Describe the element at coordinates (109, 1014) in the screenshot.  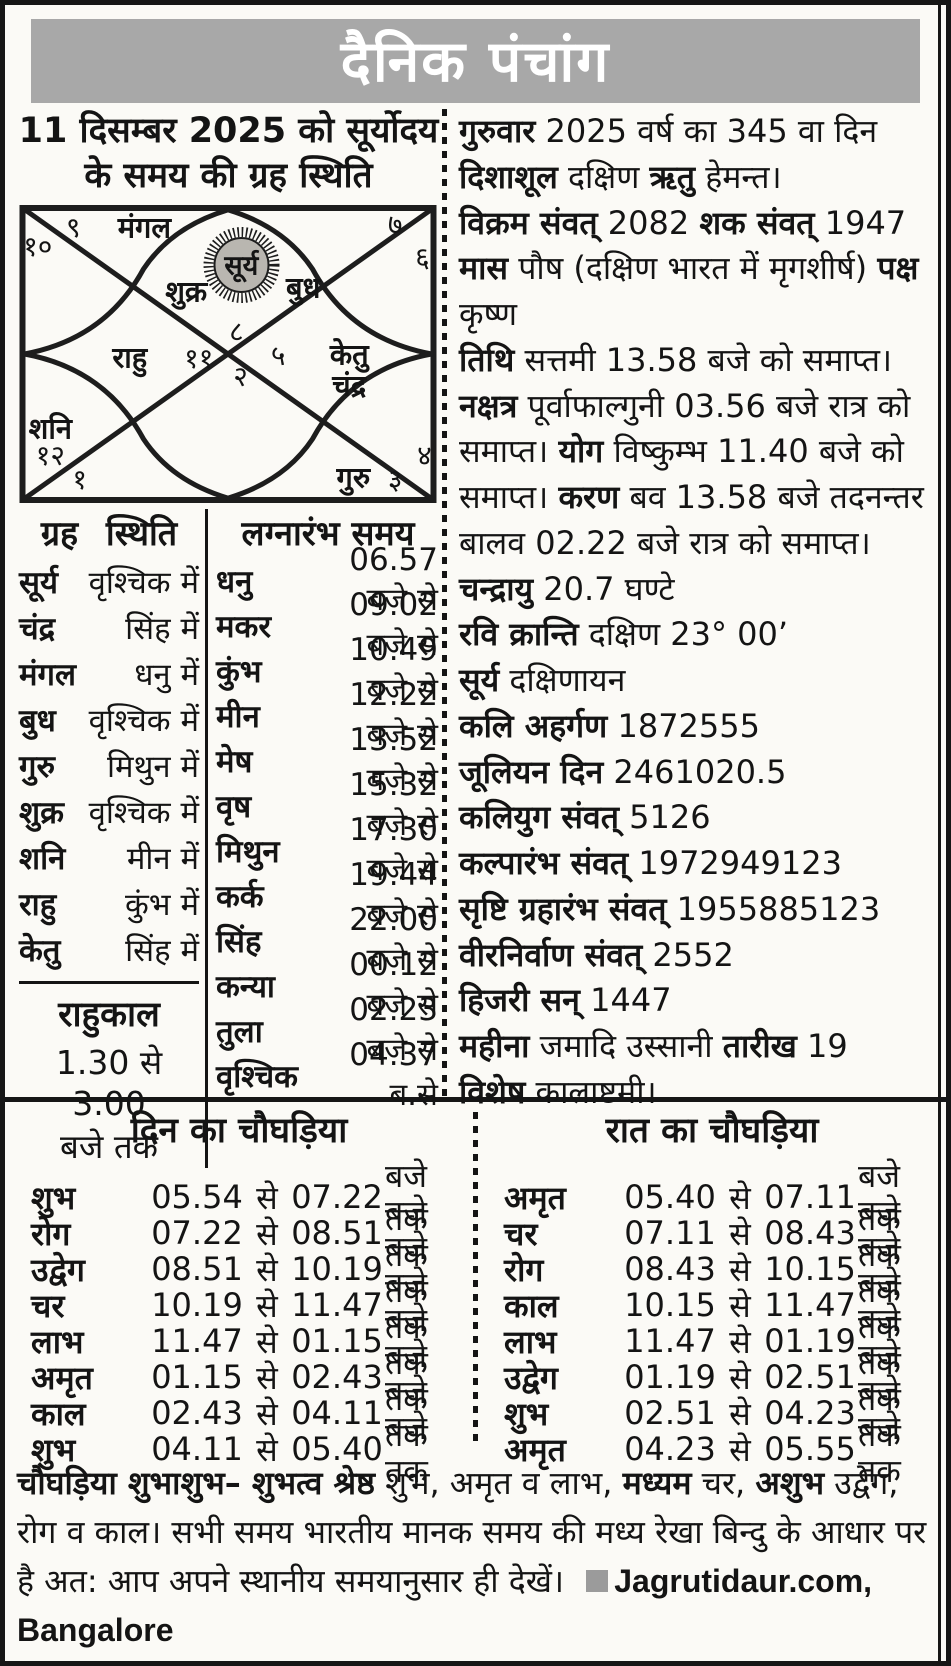
I see `rahukaal-title: राहुकाल` at that location.